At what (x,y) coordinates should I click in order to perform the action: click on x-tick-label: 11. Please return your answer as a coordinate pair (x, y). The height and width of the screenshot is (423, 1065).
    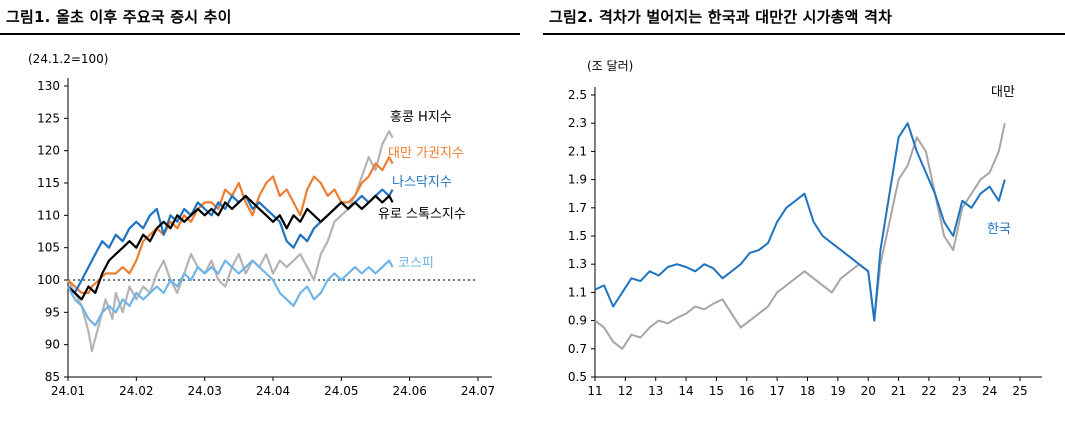
    Looking at the image, I should click on (594, 391).